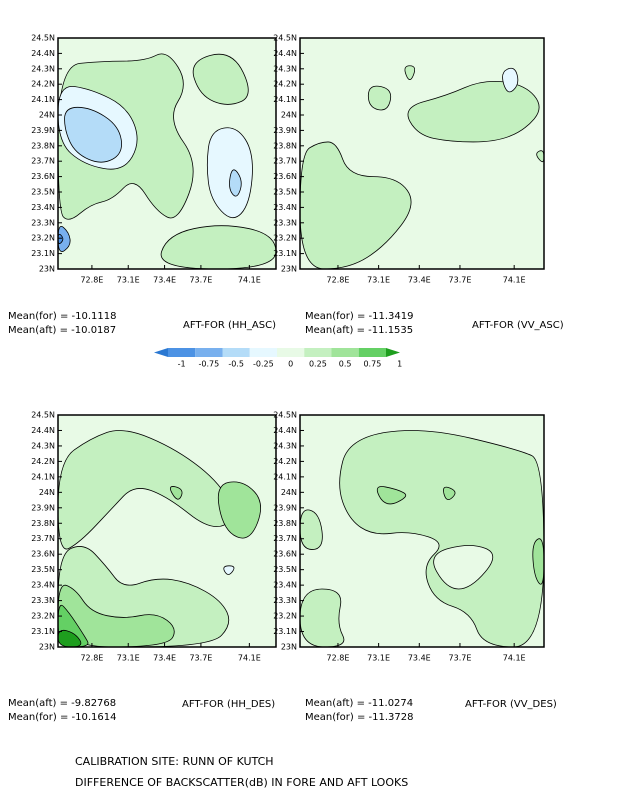 Image resolution: width=618 pixels, height=800 pixels. Describe the element at coordinates (359, 703) in the screenshot. I see `mean-annotation: Mean(aft) = -11.0274` at that location.